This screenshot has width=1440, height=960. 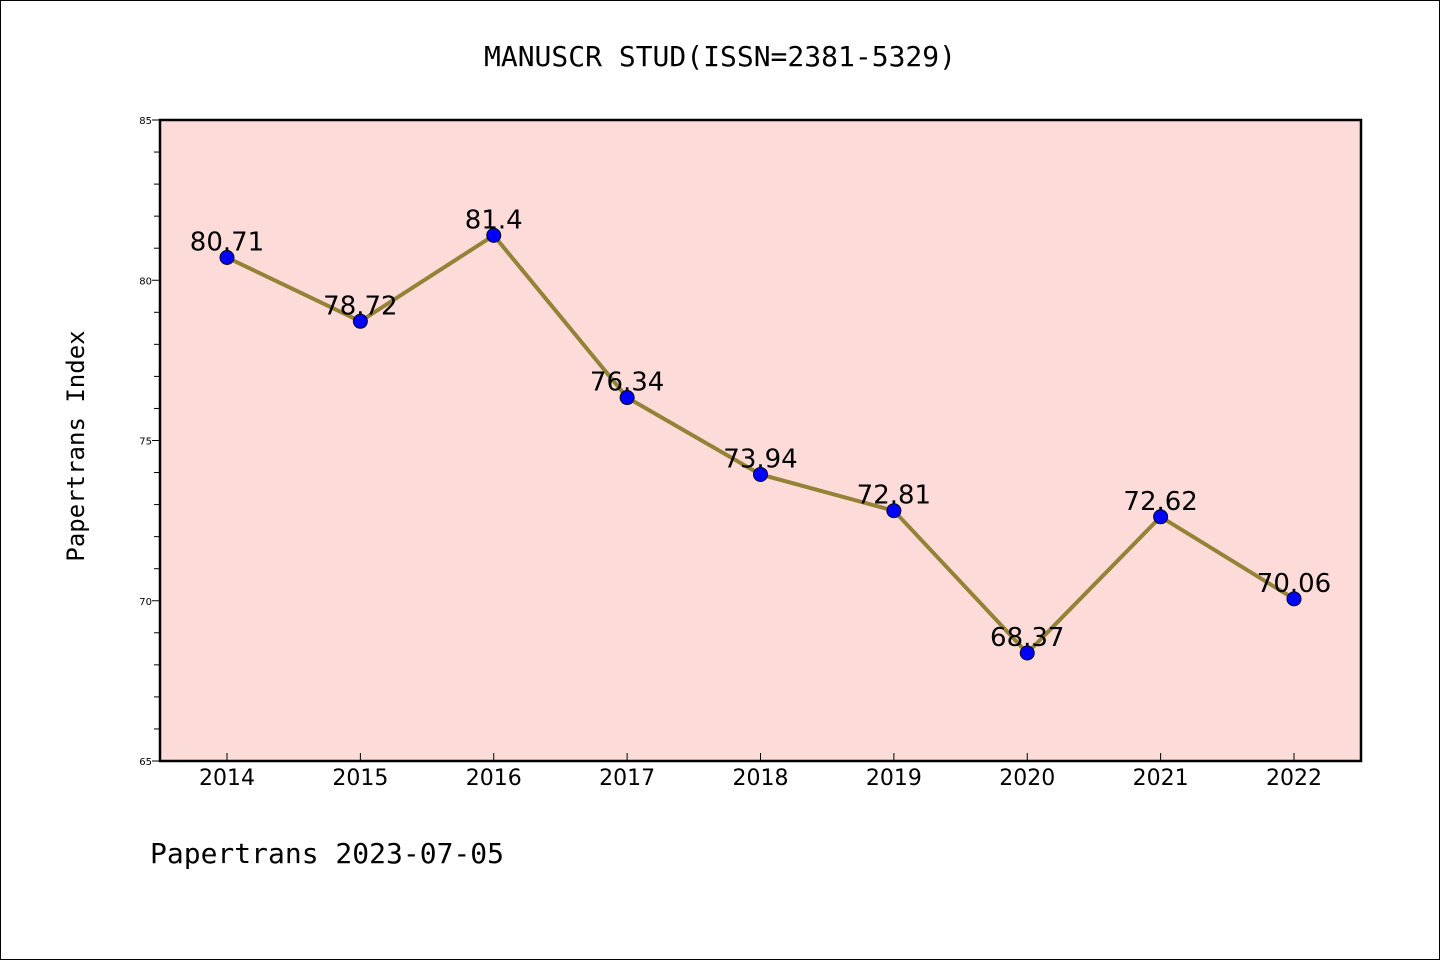 What do you see at coordinates (145, 602) in the screenshot?
I see `y-tick-label: 70` at bounding box center [145, 602].